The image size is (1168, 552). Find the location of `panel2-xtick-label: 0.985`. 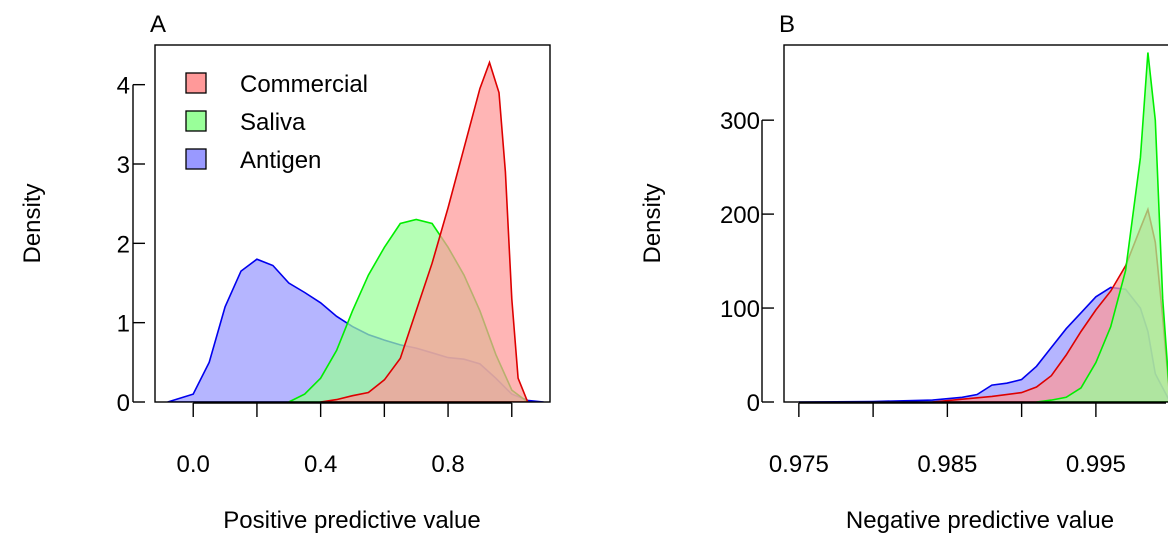

panel2-xtick-label: 0.985 is located at coordinates (947, 464).